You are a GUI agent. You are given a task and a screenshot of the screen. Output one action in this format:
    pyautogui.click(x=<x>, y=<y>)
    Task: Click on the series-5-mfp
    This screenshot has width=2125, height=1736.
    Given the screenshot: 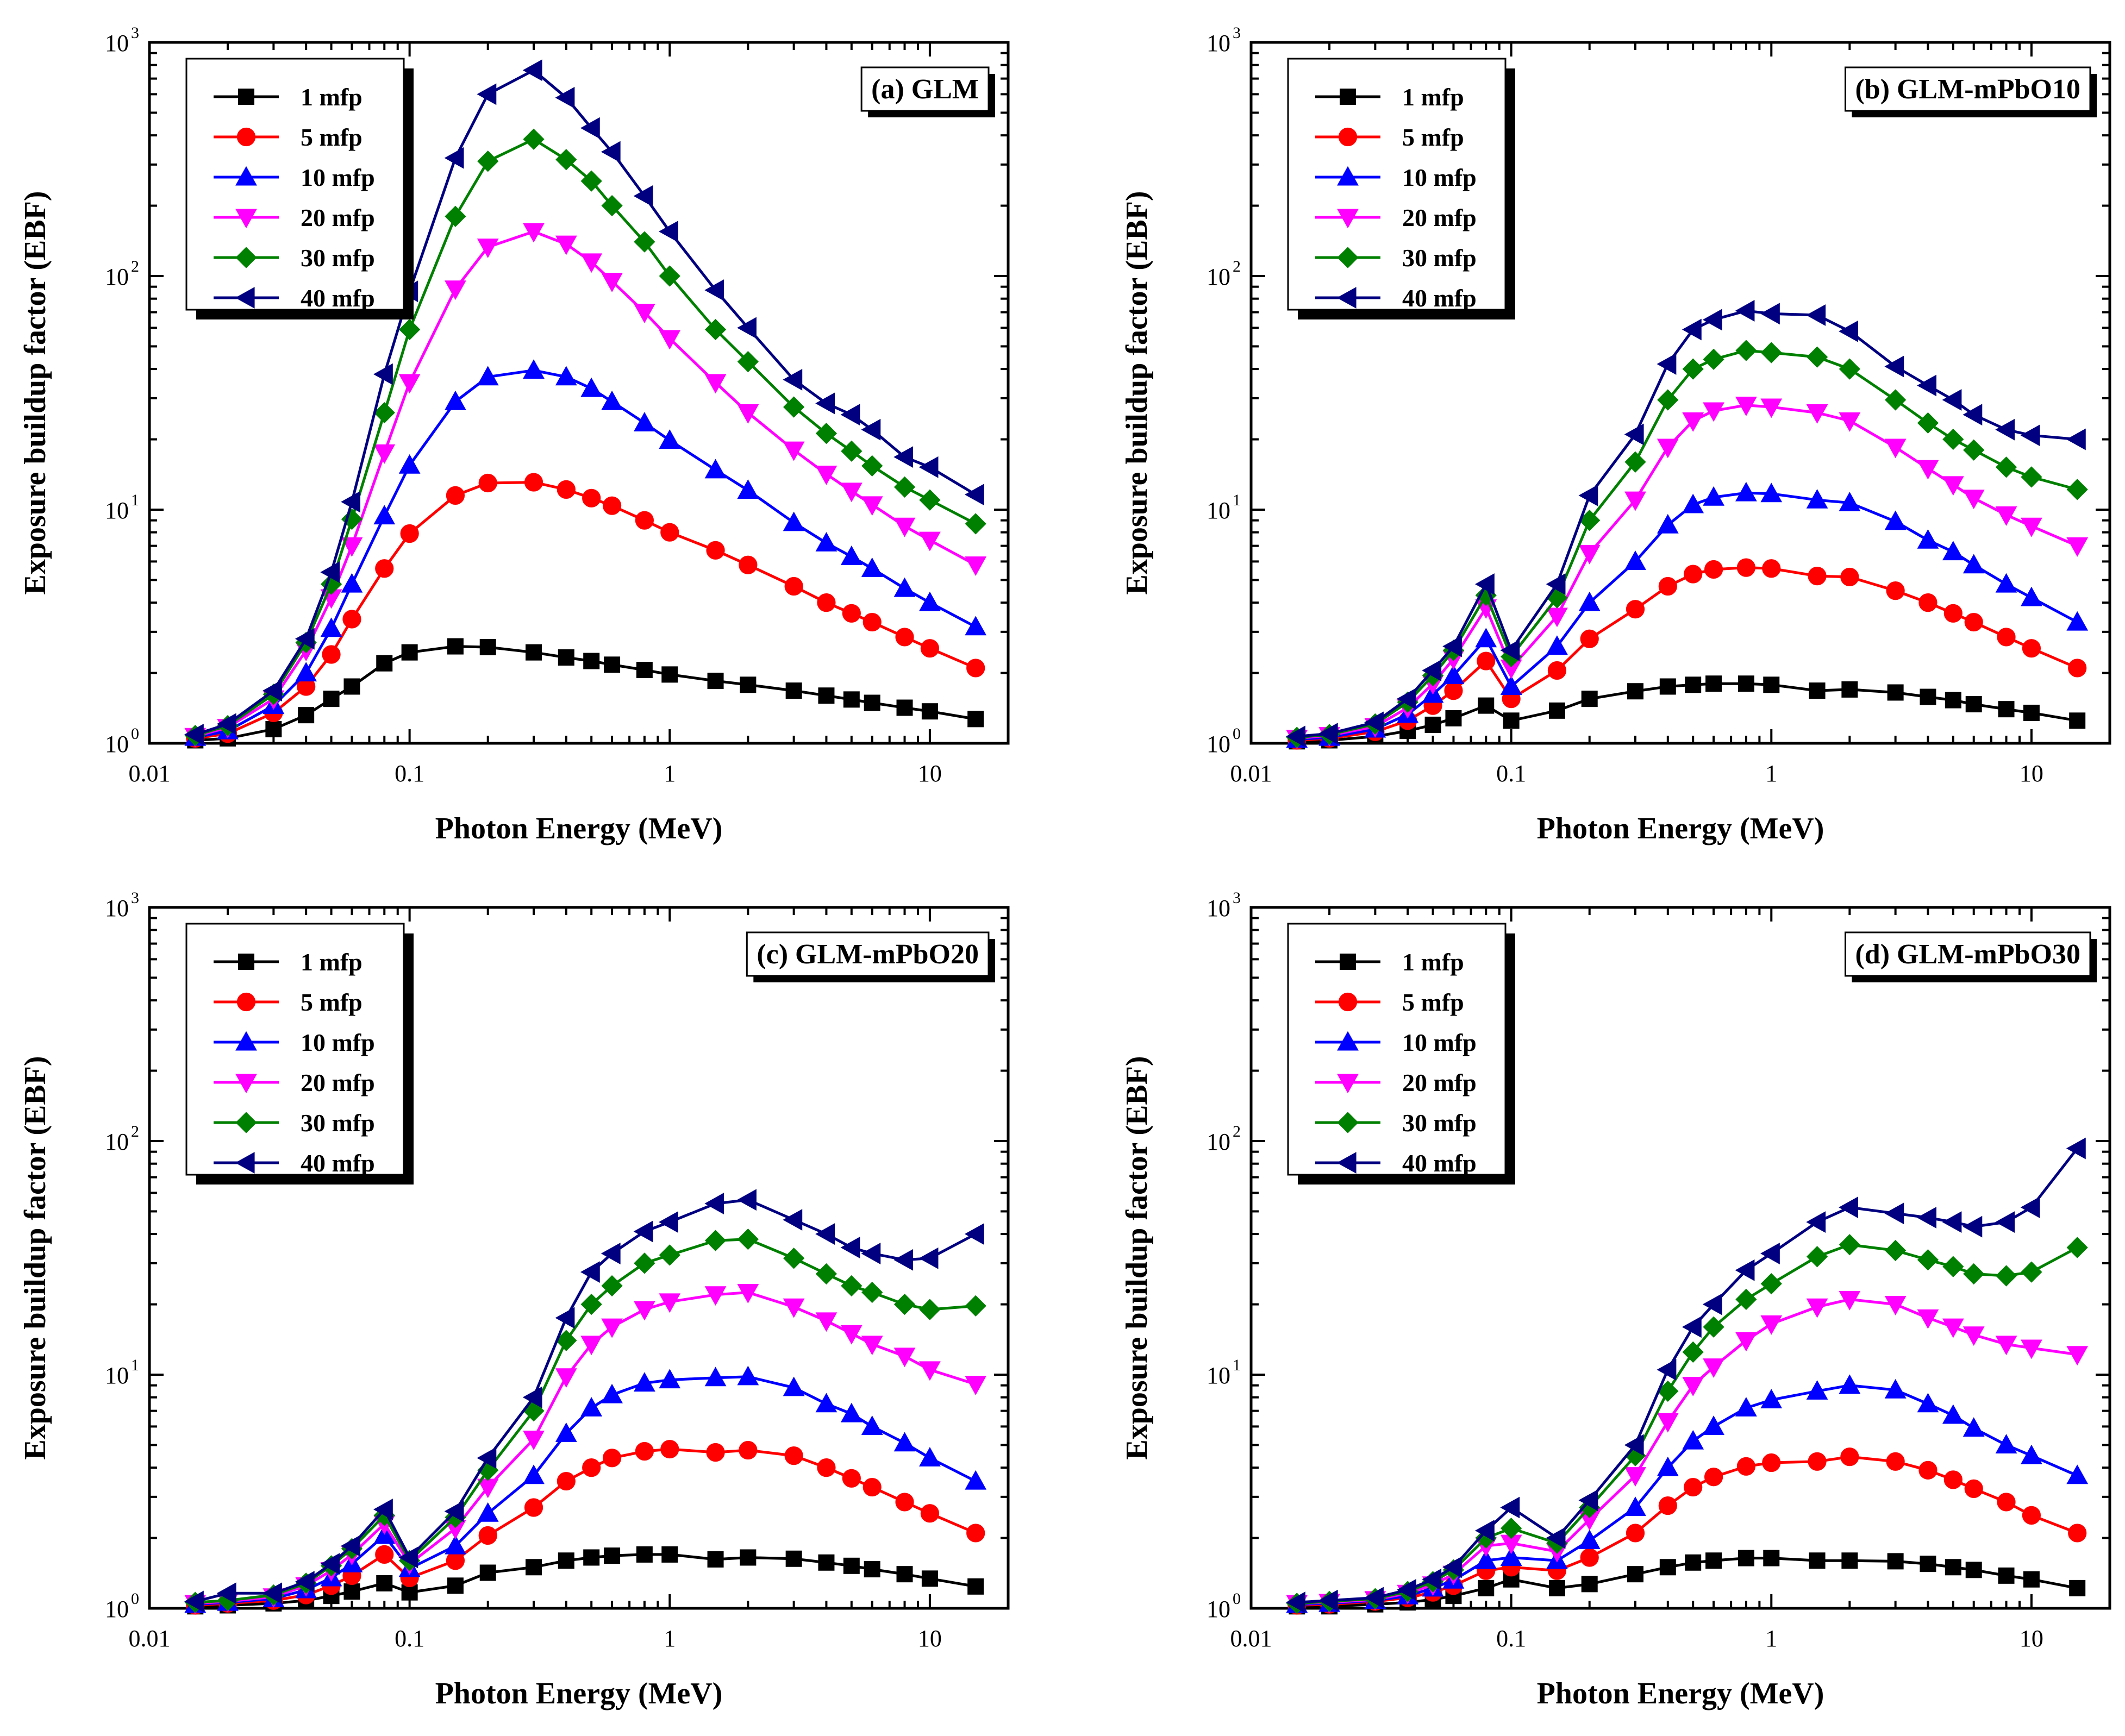 What is the action you would take?
    pyautogui.click(x=585, y=611)
    